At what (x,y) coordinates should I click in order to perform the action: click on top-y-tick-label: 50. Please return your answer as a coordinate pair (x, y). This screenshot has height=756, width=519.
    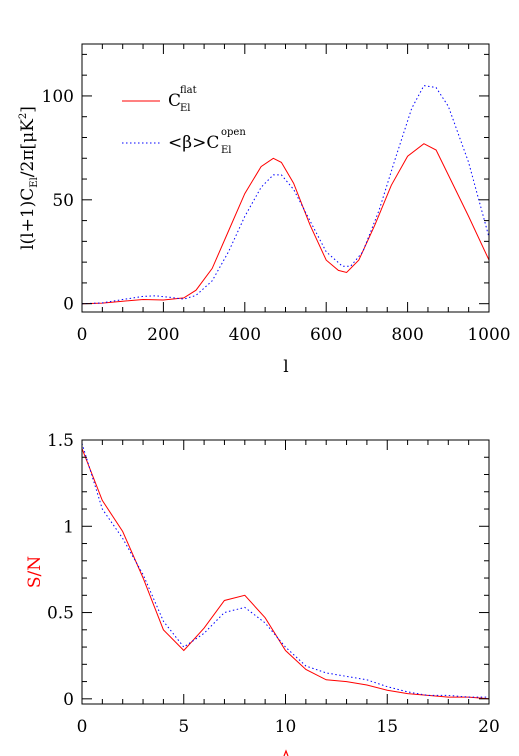
    Looking at the image, I should click on (63, 201).